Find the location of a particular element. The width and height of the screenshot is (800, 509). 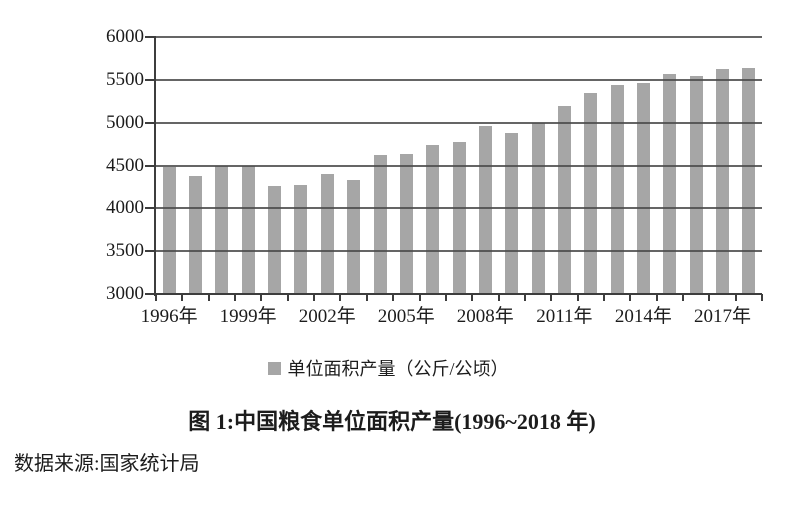

y-axis-label-5500: 5500 is located at coordinates (125, 79).